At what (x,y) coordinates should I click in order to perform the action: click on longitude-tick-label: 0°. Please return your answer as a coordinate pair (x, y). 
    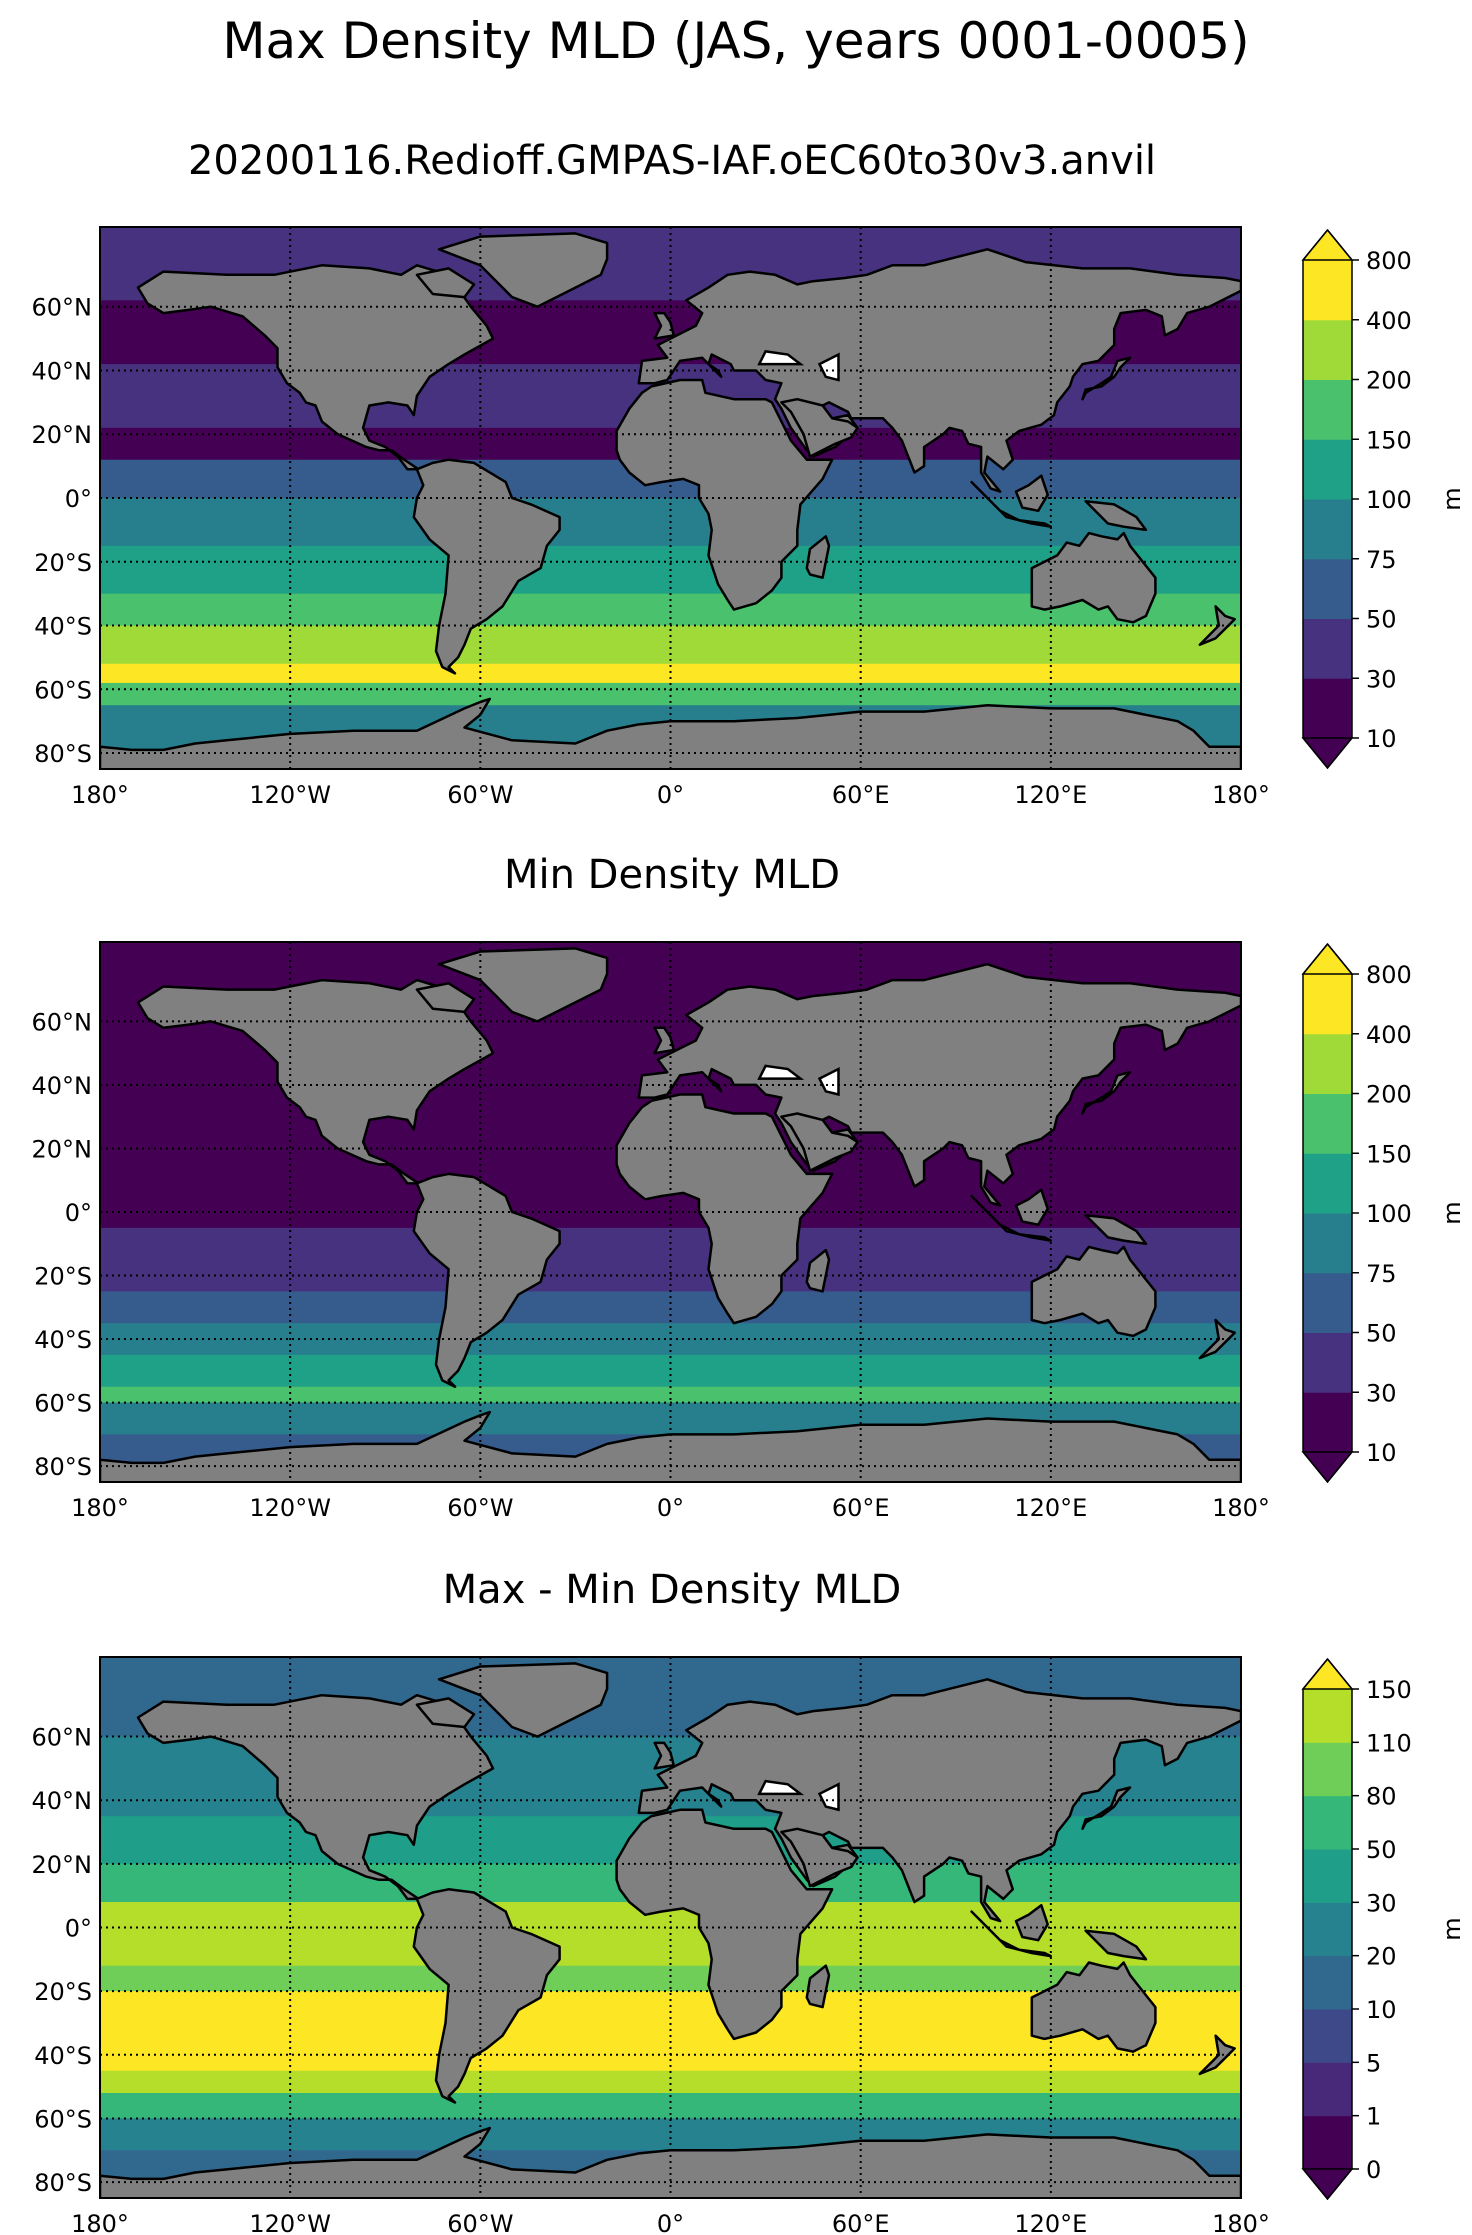
    Looking at the image, I should click on (670, 795).